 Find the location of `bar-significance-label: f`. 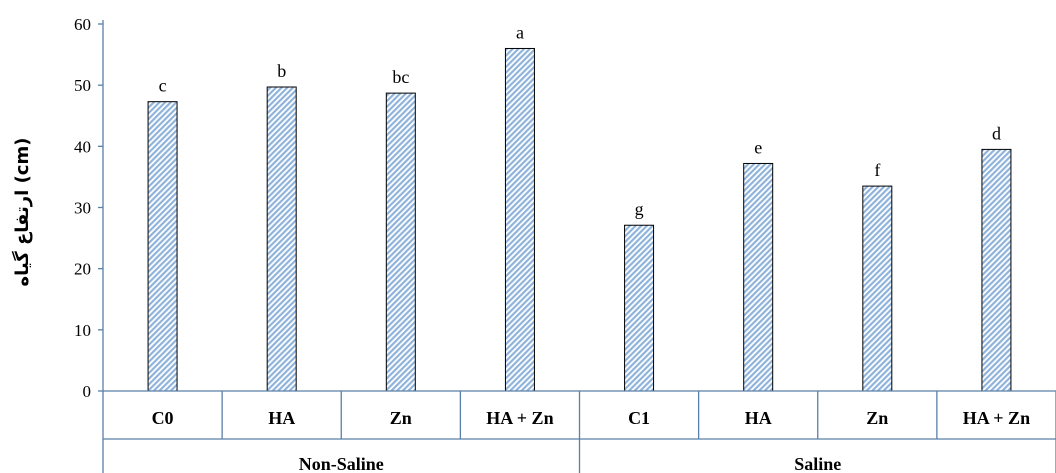

bar-significance-label: f is located at coordinates (877, 170).